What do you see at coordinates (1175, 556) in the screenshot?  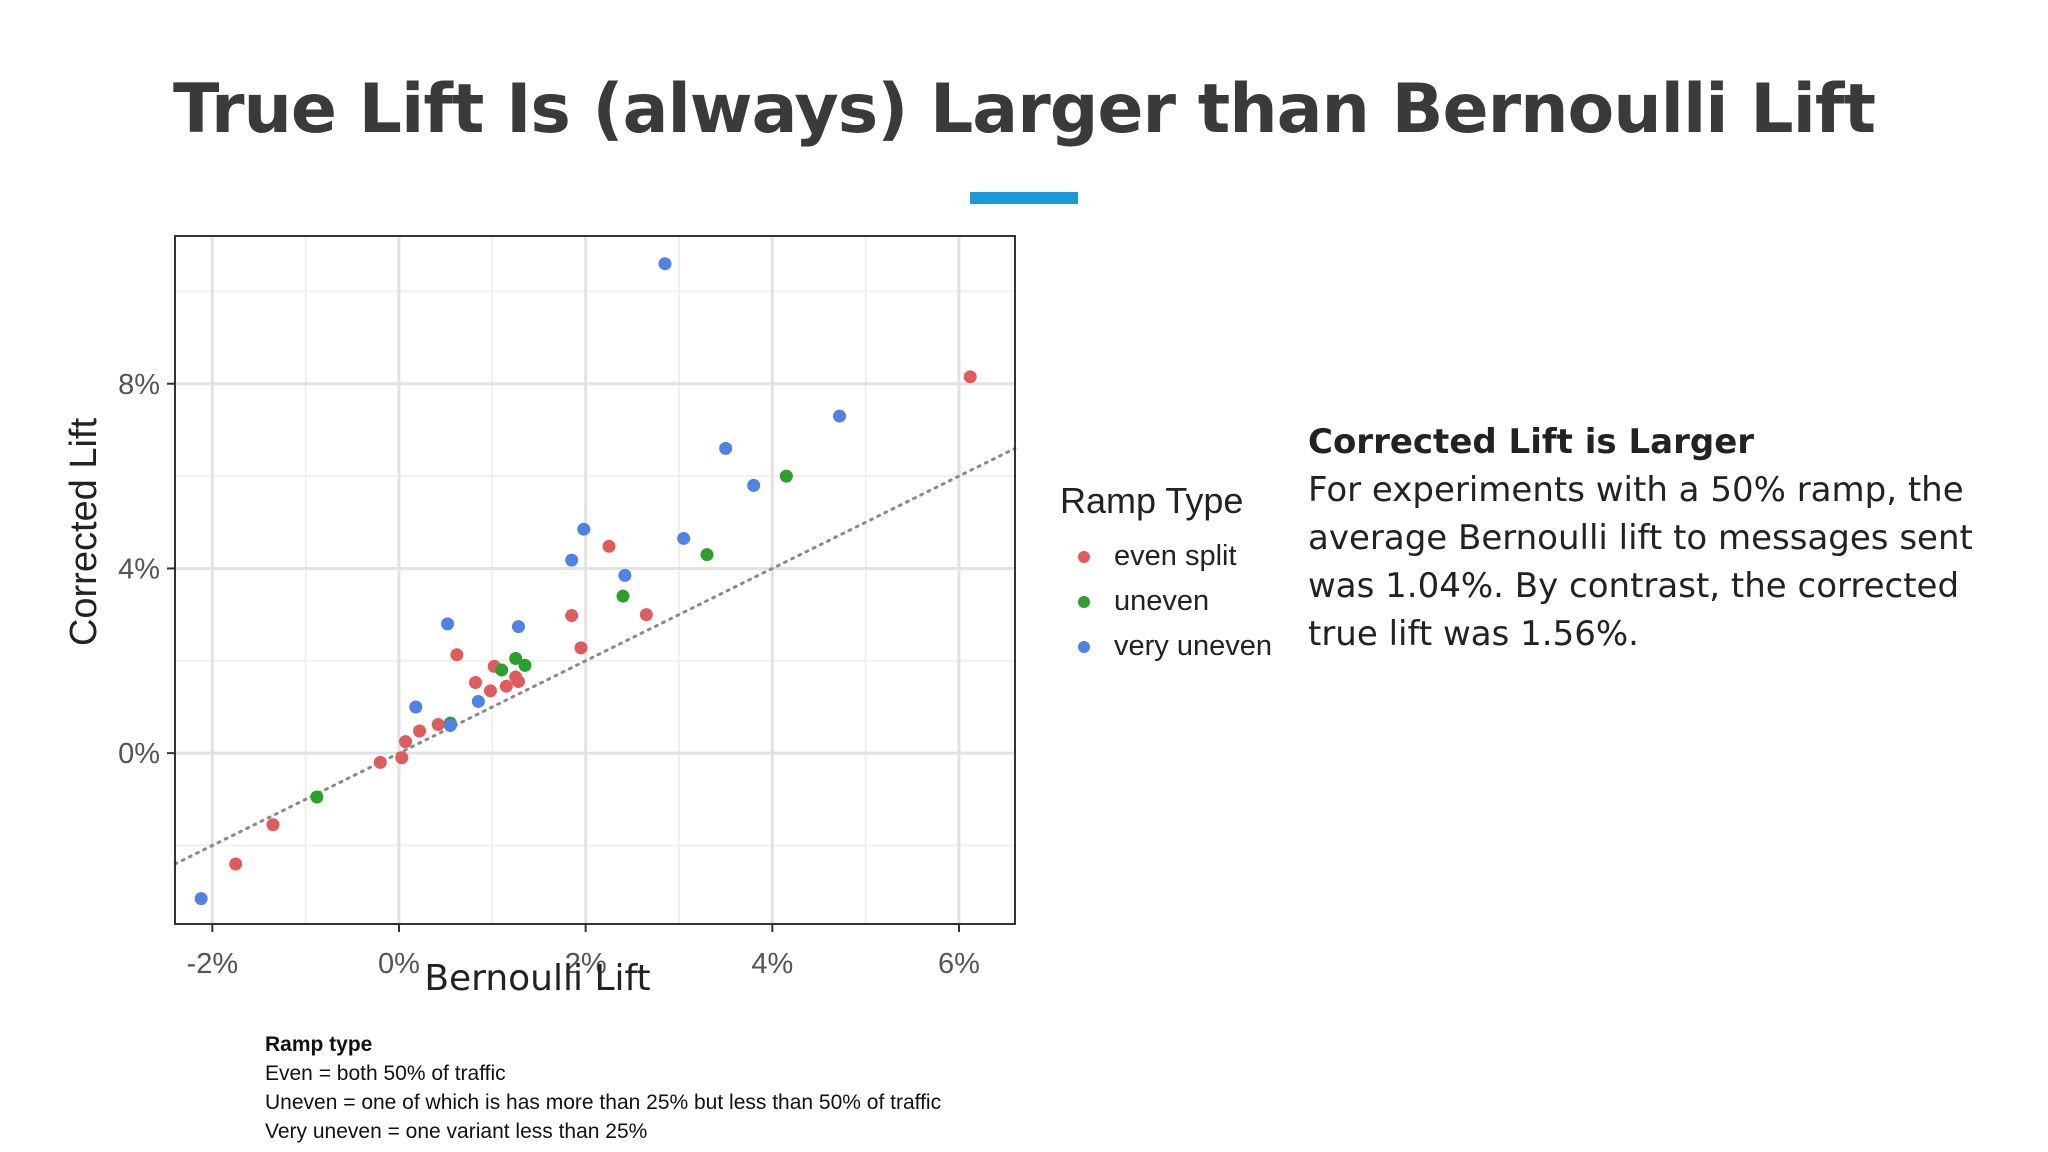 I see `legend-label: even split` at bounding box center [1175, 556].